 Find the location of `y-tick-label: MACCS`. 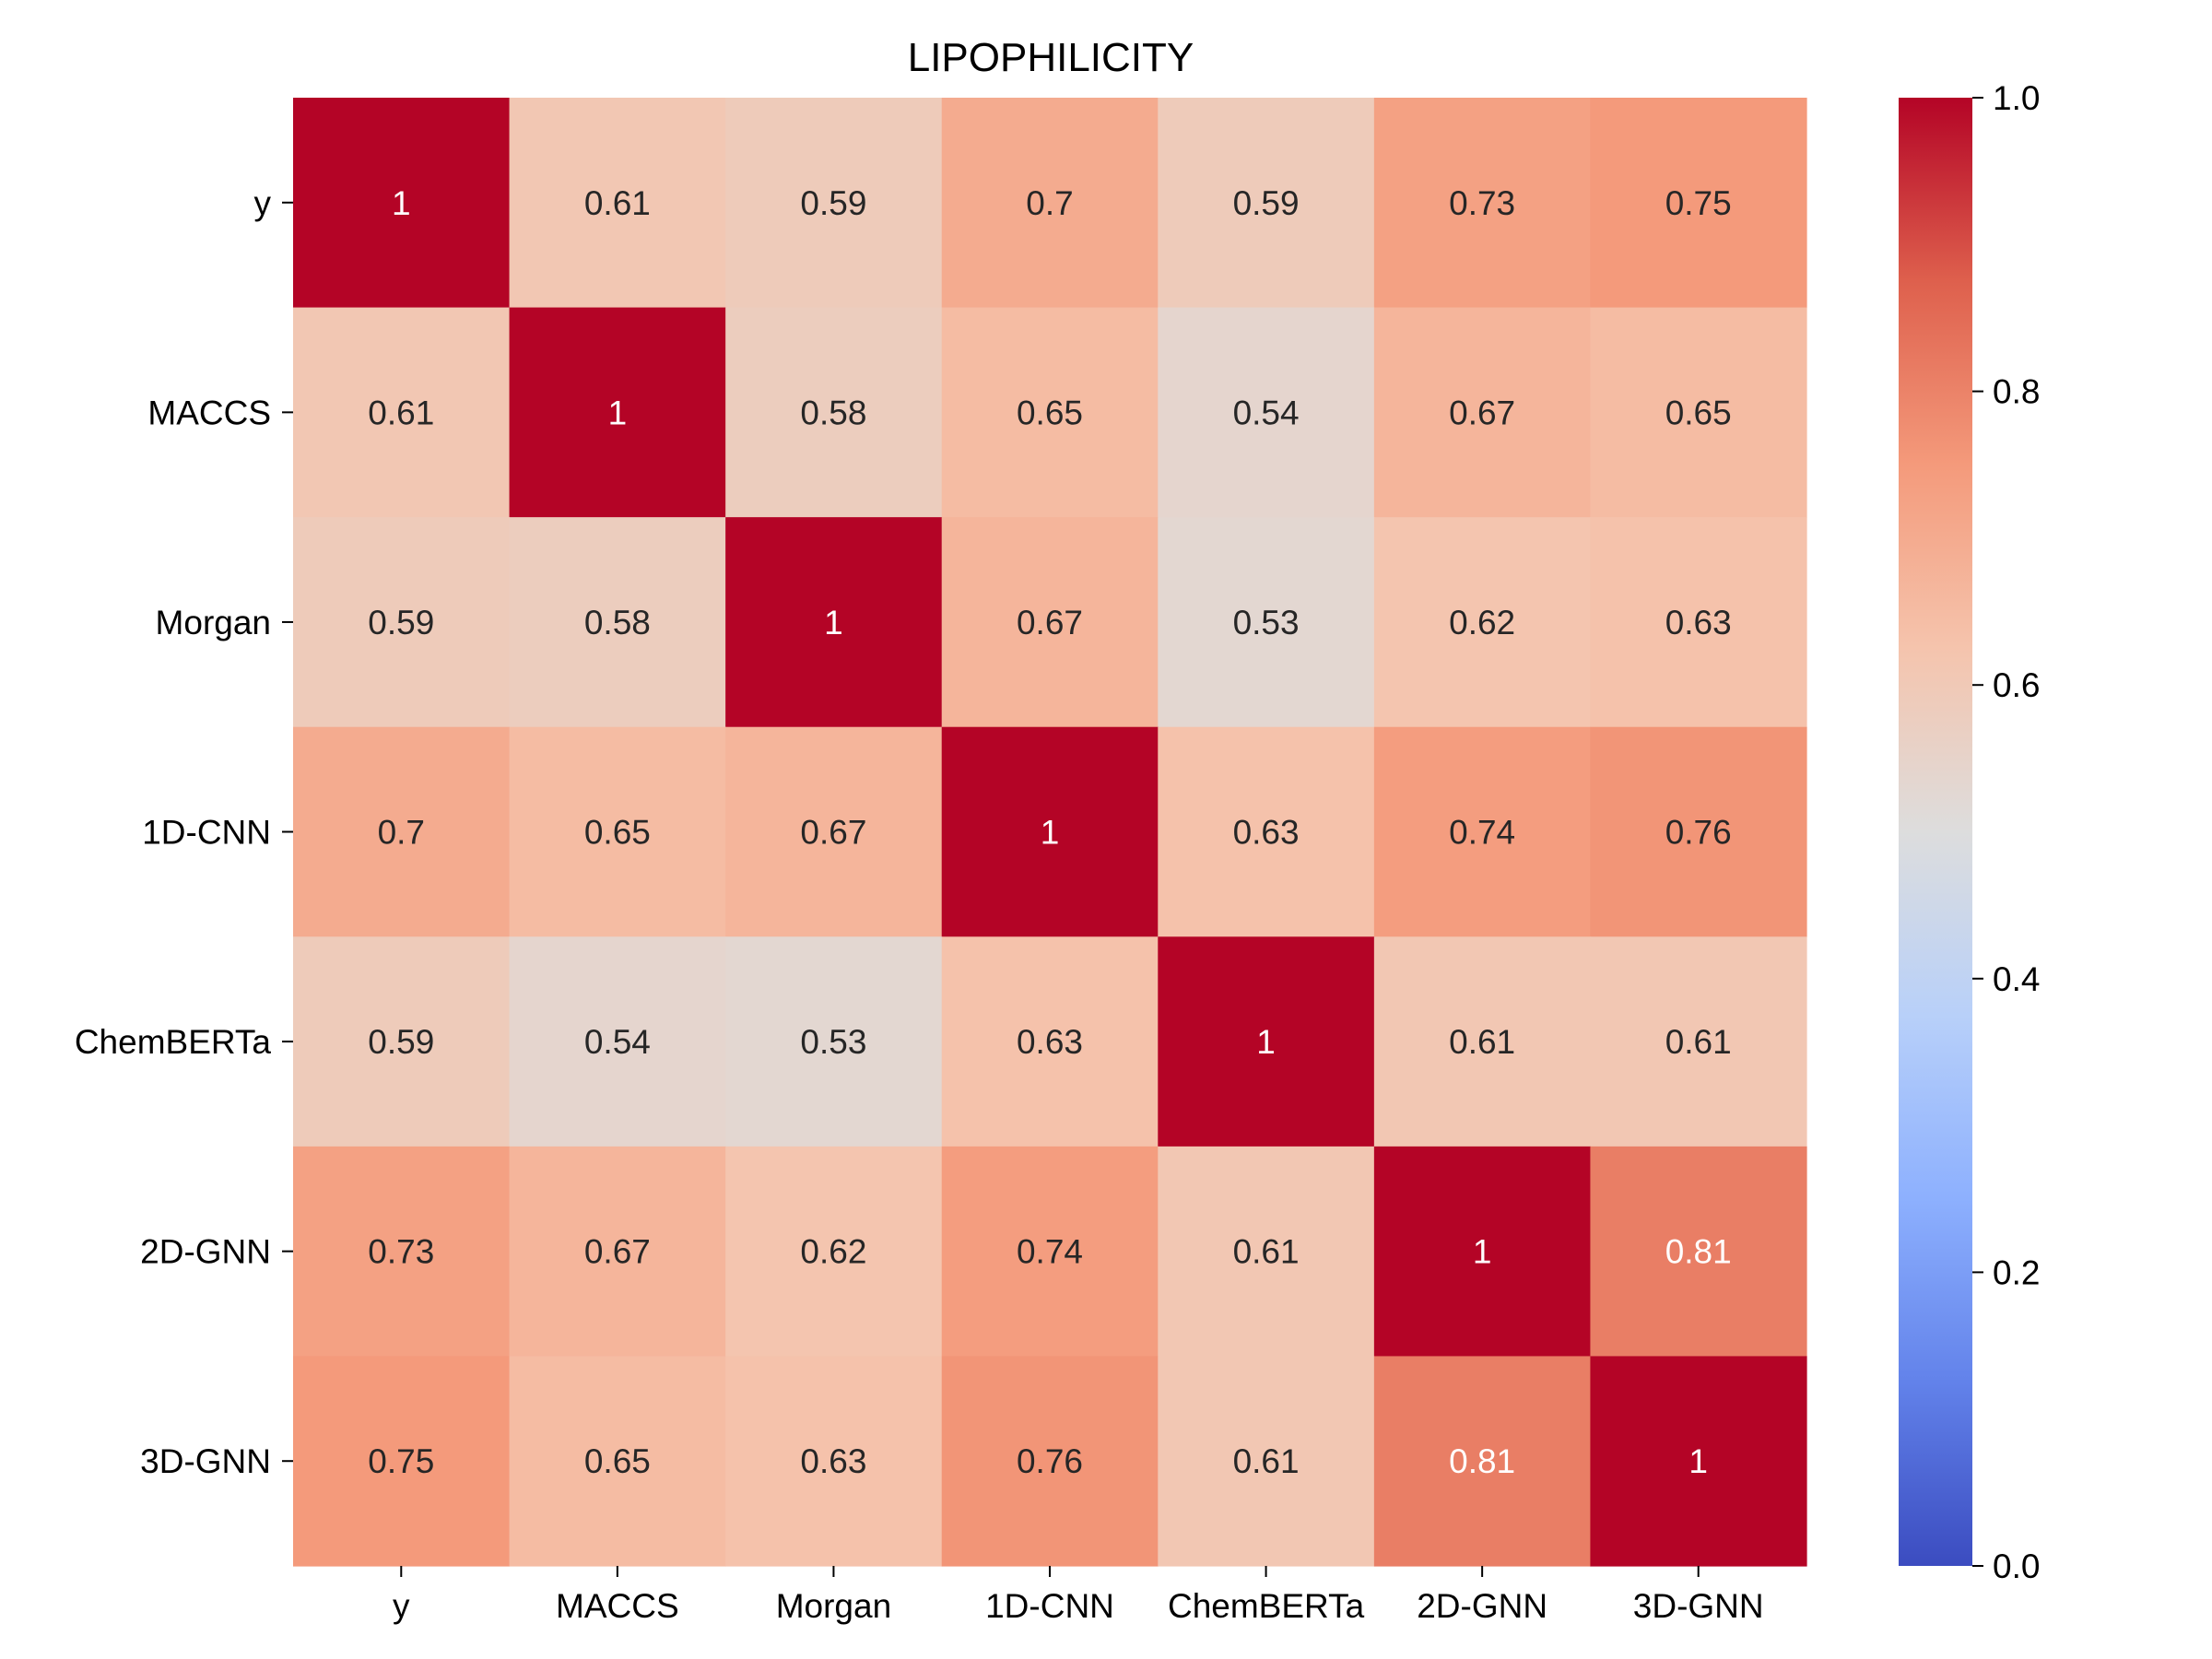

y-tick-label: MACCS is located at coordinates (209, 412).